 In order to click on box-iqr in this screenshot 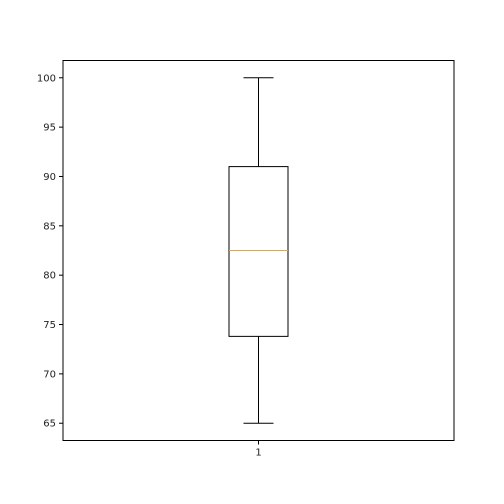, I will do `click(258, 251)`.